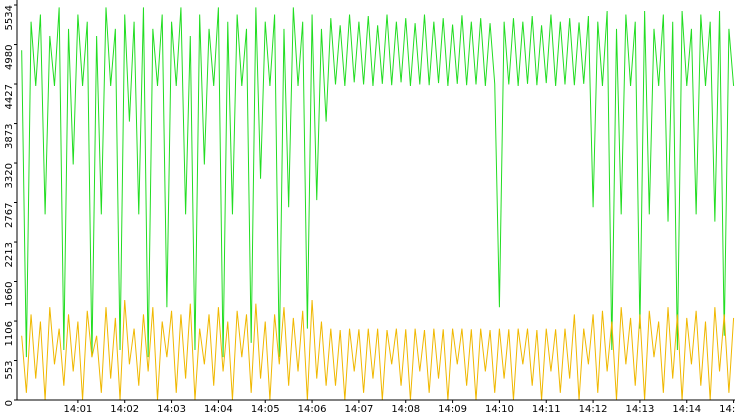 The image size is (735, 415). What do you see at coordinates (312, 409) in the screenshot?
I see `x-tick-label: 14:06` at bounding box center [312, 409].